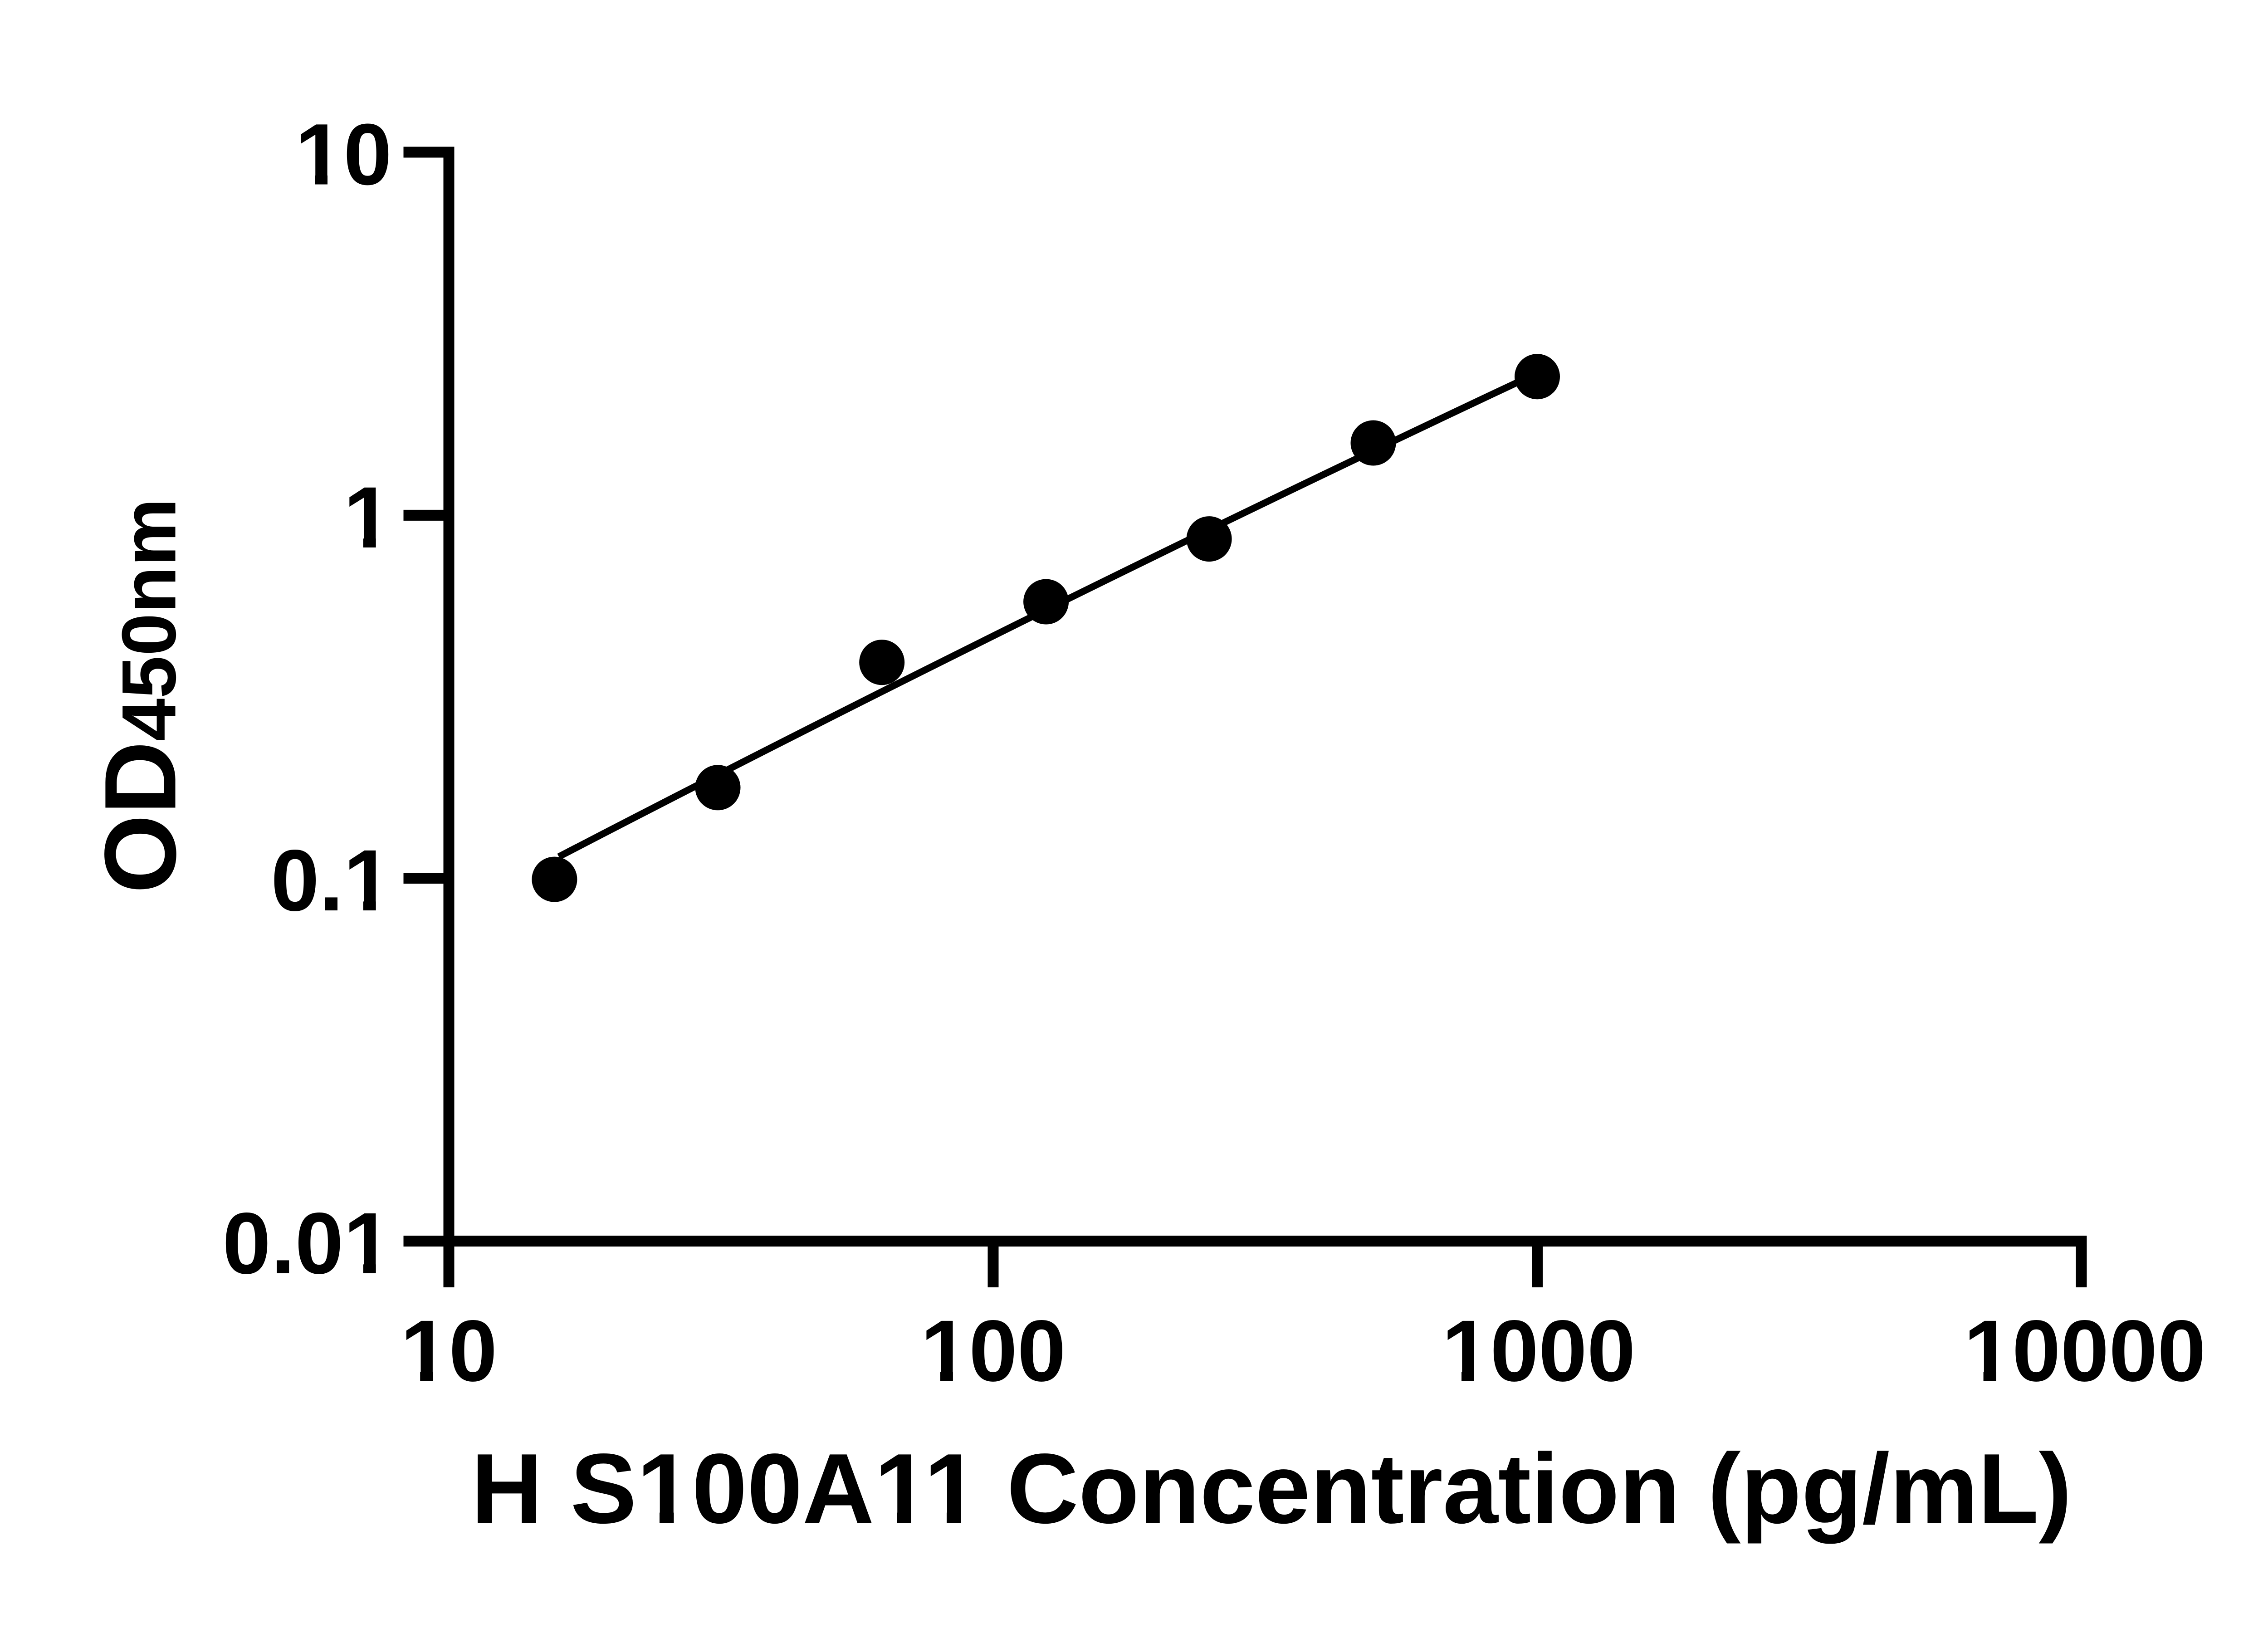 Image resolution: width=2268 pixels, height=1633 pixels. What do you see at coordinates (993, 1350) in the screenshot?
I see `svg-text: 100` at bounding box center [993, 1350].